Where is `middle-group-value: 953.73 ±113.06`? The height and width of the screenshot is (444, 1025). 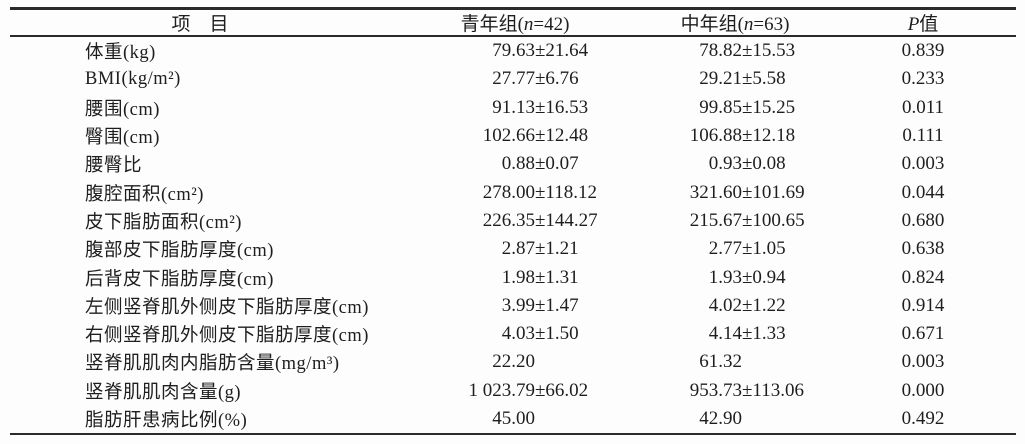
middle-group-value: 953.73 ±113.06 is located at coordinates (735, 391).